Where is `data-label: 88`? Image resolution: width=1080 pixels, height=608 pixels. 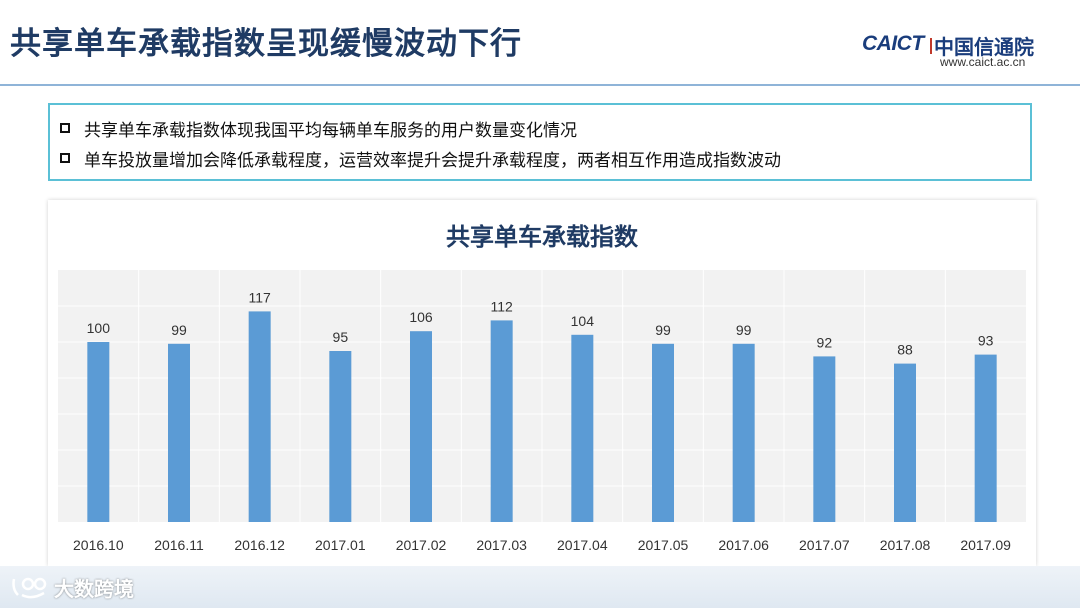
data-label: 88 is located at coordinates (905, 350).